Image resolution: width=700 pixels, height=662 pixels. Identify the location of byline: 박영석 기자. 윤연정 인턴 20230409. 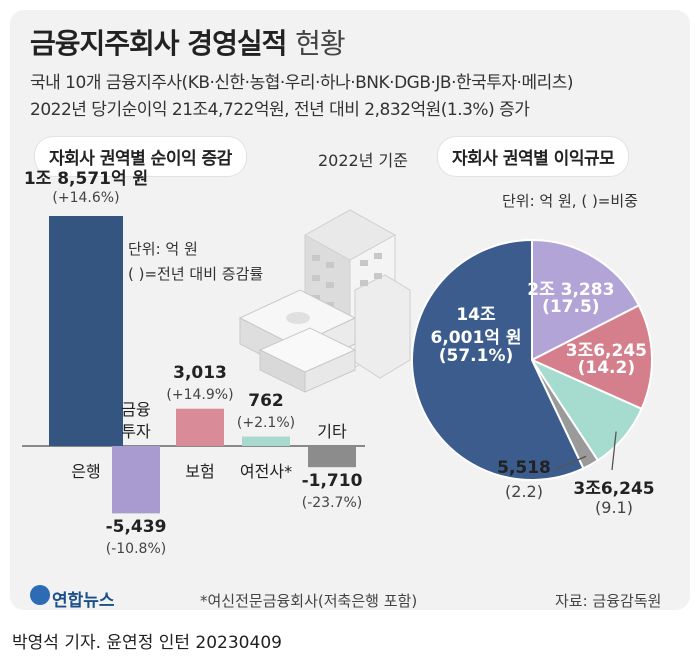
(147, 643).